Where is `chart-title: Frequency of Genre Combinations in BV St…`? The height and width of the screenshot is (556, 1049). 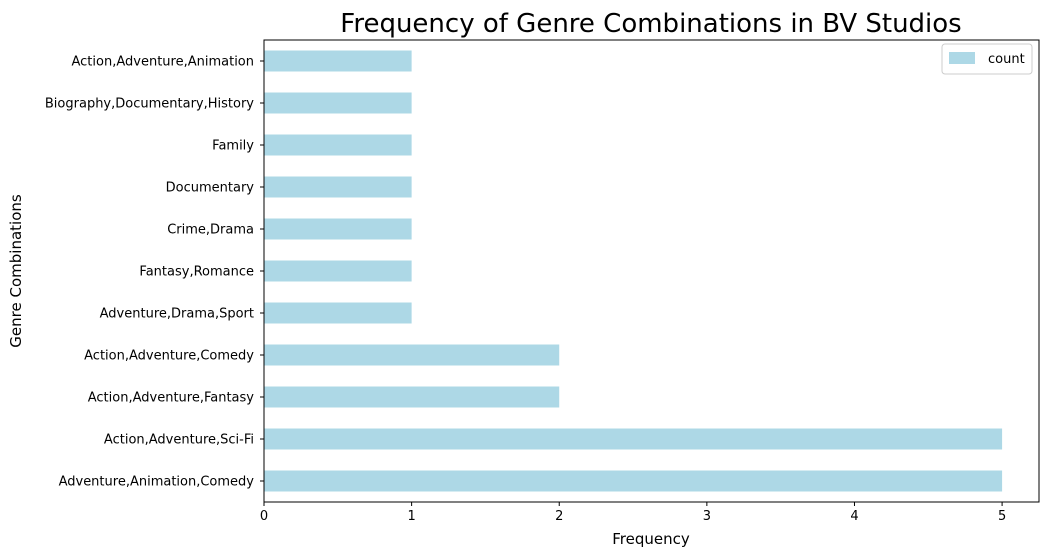
chart-title: Frequency of Genre Combinations in BV St… is located at coordinates (650, 24).